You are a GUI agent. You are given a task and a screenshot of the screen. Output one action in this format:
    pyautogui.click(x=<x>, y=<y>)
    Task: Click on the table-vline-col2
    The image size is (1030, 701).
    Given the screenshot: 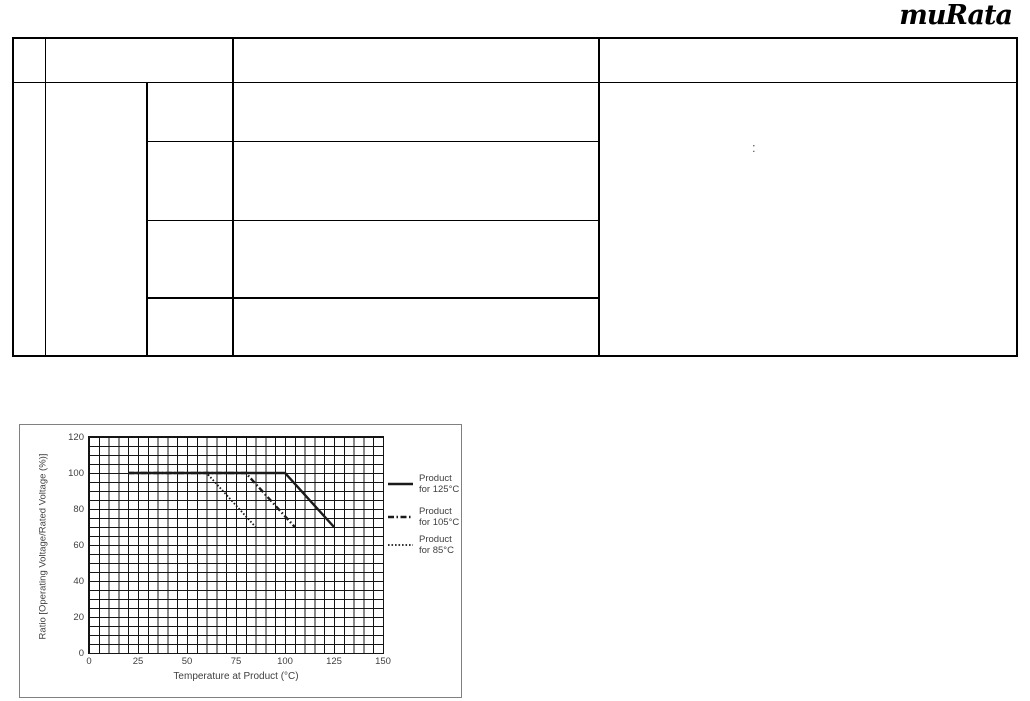 What is the action you would take?
    pyautogui.click(x=147, y=219)
    